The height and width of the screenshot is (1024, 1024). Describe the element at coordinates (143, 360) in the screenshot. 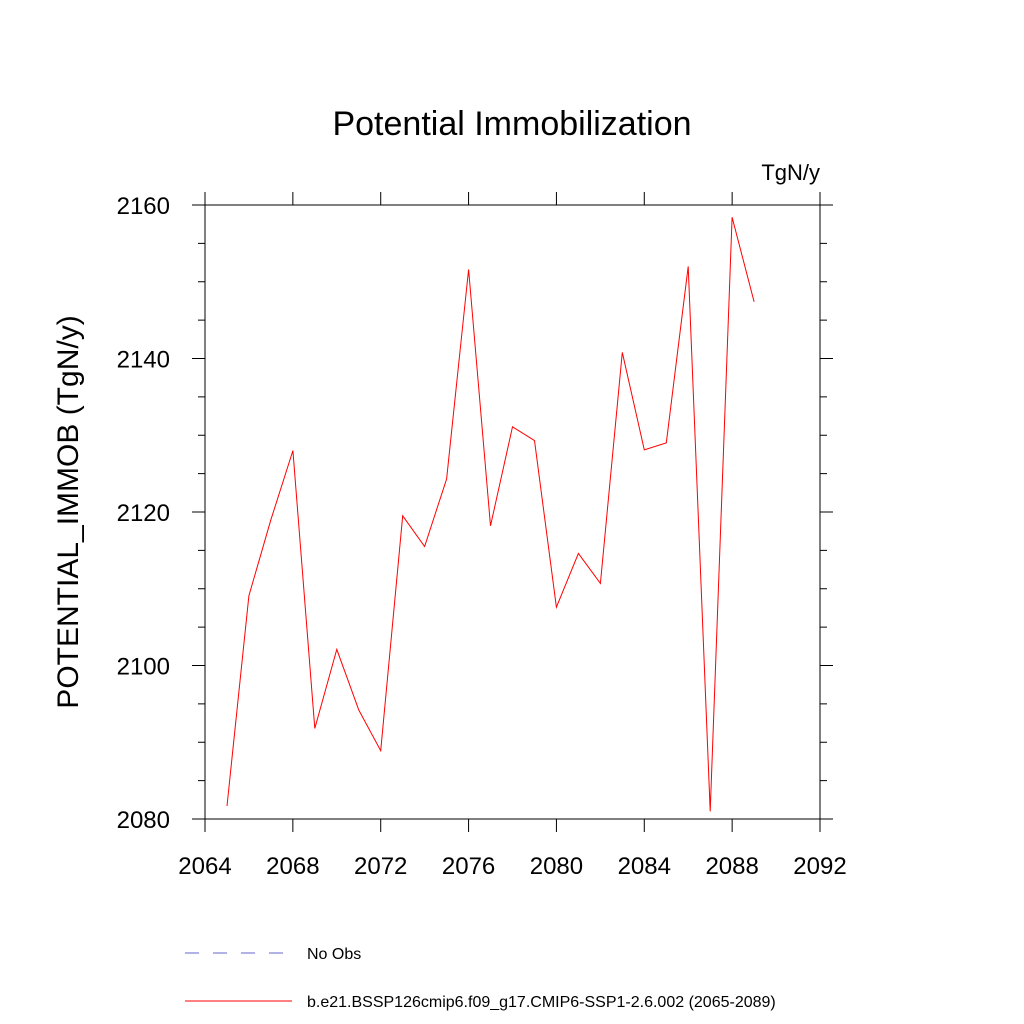

I see `y-tick-label: 2140` at that location.